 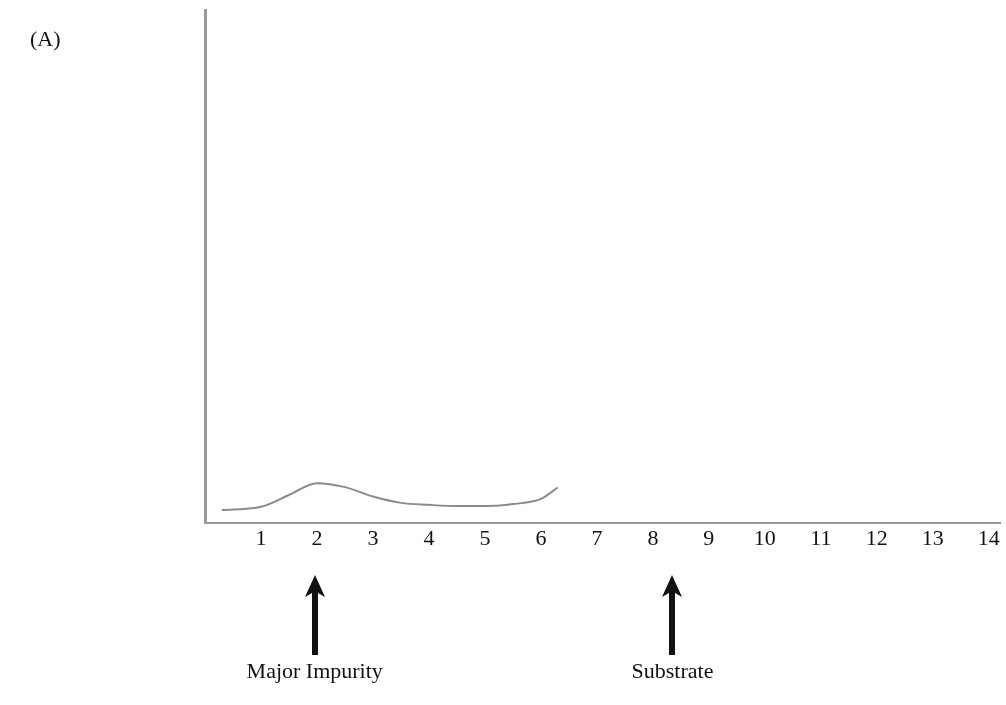 What do you see at coordinates (653, 537) in the screenshot?
I see `x-tick-label: 8` at bounding box center [653, 537].